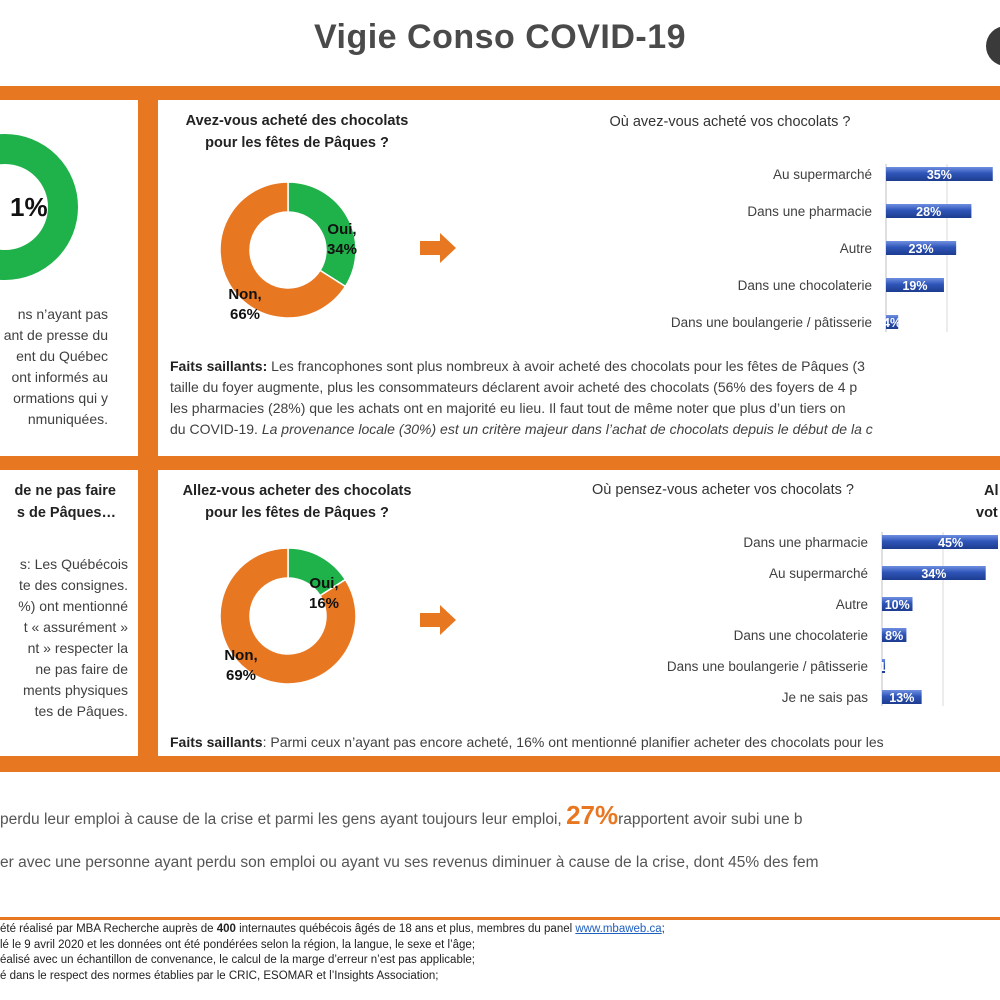  I want to click on chart-title-where-bought: Où avez-vous acheté vos chocolats ?, so click(730, 122).